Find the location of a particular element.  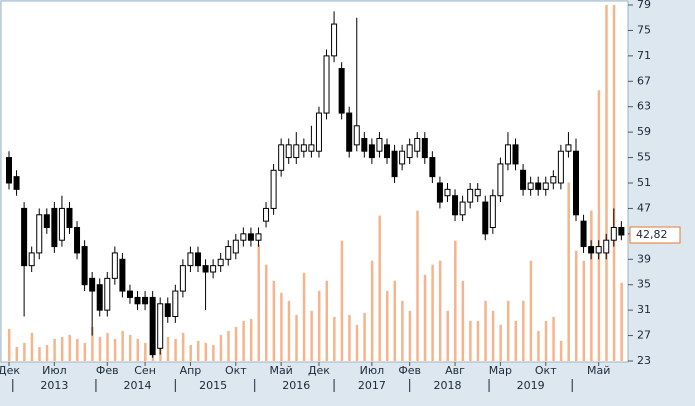

year-label: 2018 is located at coordinates (447, 385).